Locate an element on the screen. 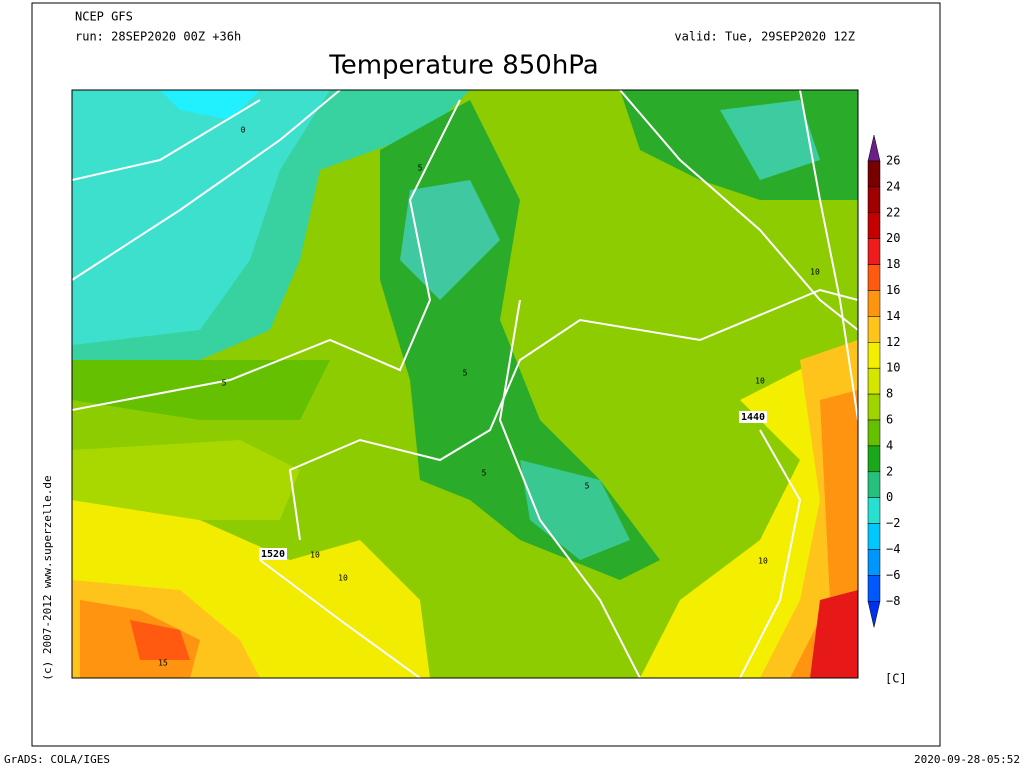 This screenshot has width=1024, height=768. contour-label: 1520 is located at coordinates (273, 554).